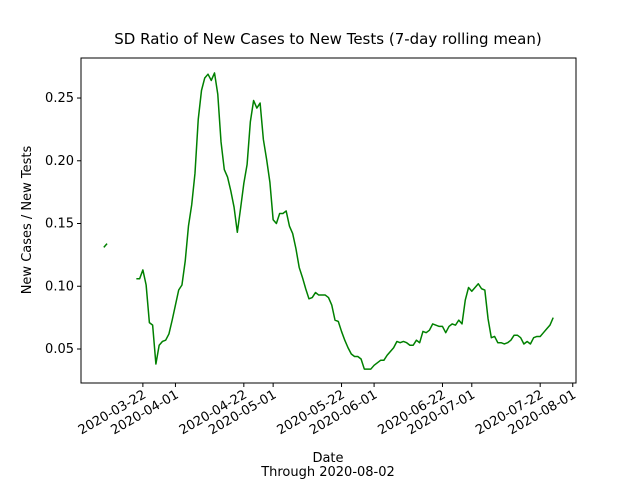 The width and height of the screenshot is (640, 480). I want to click on y-tick-label: 0.25, so click(59, 98).